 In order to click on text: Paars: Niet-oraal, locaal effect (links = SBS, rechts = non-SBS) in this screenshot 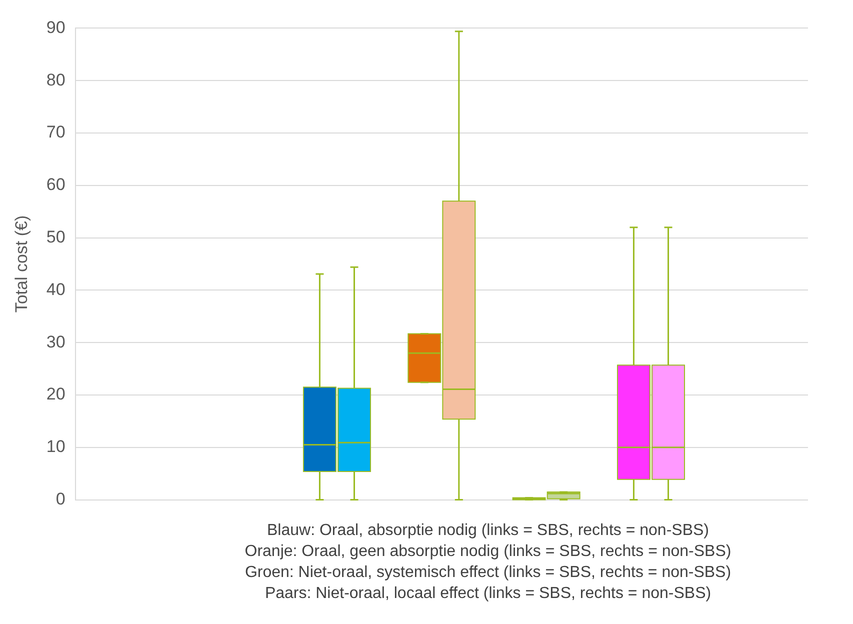, I will do `click(488, 594)`.